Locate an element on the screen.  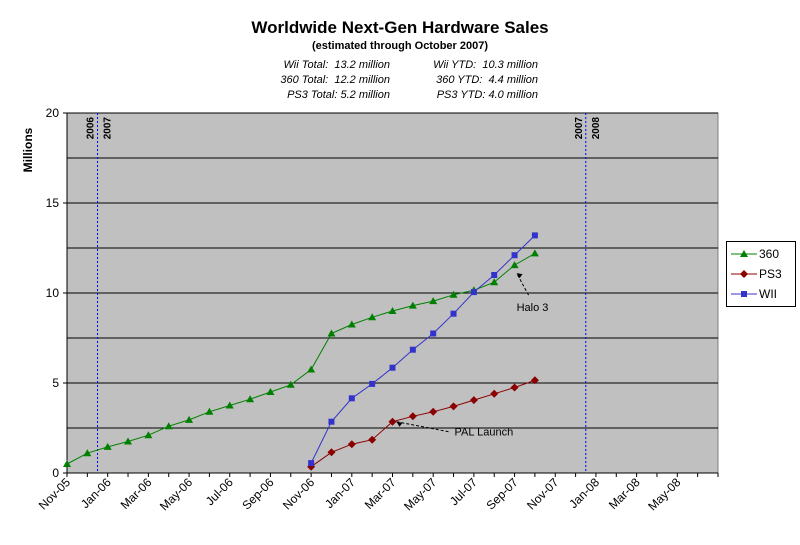
legend-label-360: 360 is located at coordinates (769, 254).